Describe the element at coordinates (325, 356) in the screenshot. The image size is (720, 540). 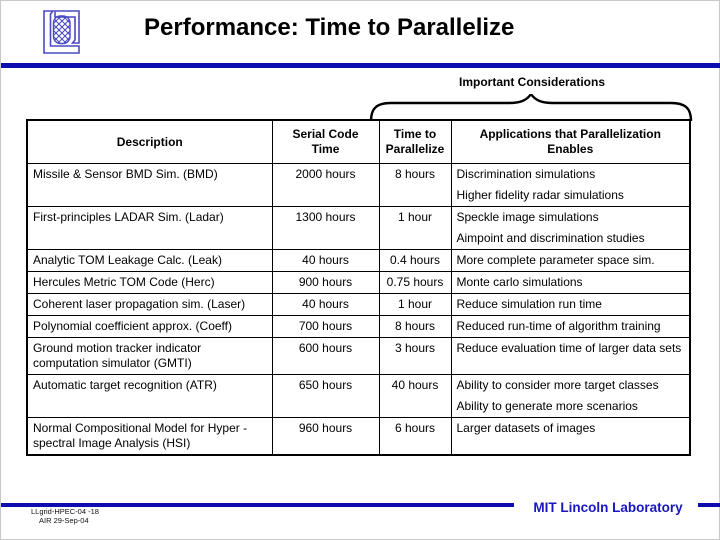
I see `serial-time-cell: 600 hours` at that location.